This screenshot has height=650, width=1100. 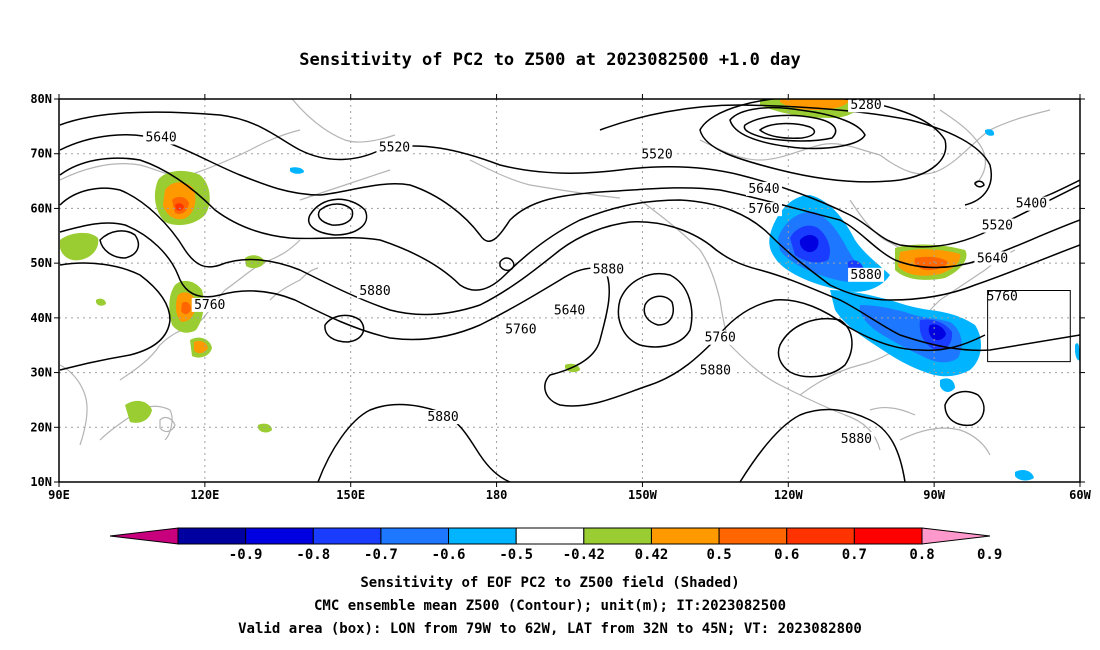 What do you see at coordinates (41, 263) in the screenshot?
I see `lat-label: 50N` at bounding box center [41, 263].